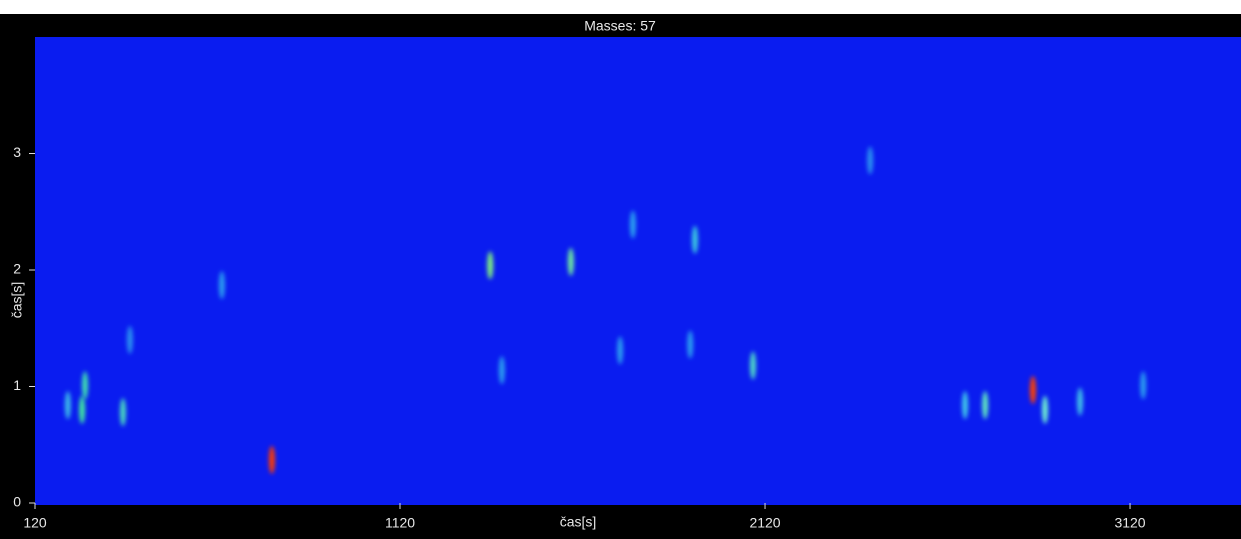 The width and height of the screenshot is (1241, 539). I want to click on x-axis-label: čas[s], so click(578, 522).